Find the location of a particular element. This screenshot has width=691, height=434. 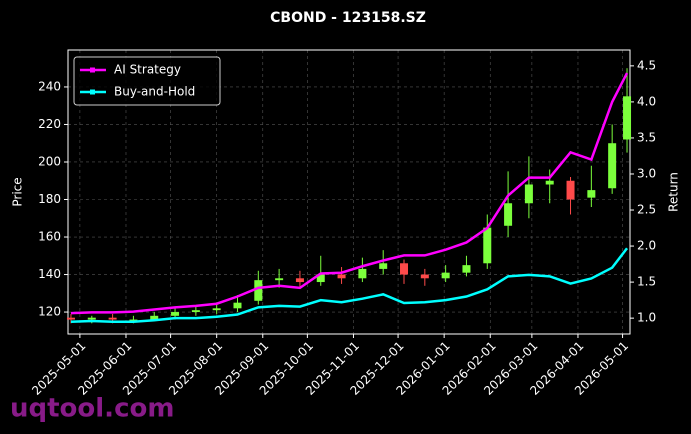

legend-label: AI Strategy is located at coordinates (147, 70).